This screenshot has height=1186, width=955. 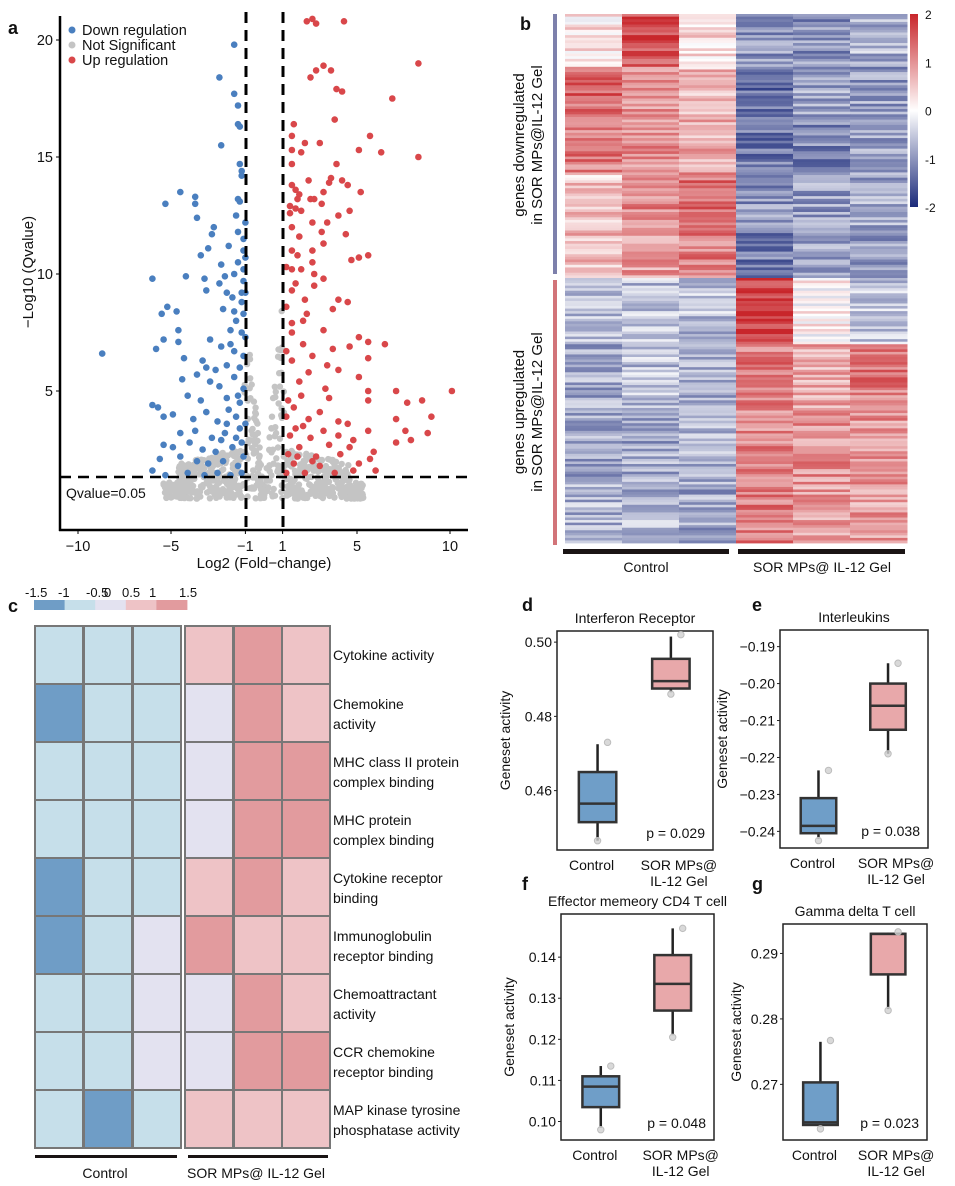 What do you see at coordinates (519, 144) in the screenshot?
I see `row-group-label-down-1: genes downregulated` at bounding box center [519, 144].